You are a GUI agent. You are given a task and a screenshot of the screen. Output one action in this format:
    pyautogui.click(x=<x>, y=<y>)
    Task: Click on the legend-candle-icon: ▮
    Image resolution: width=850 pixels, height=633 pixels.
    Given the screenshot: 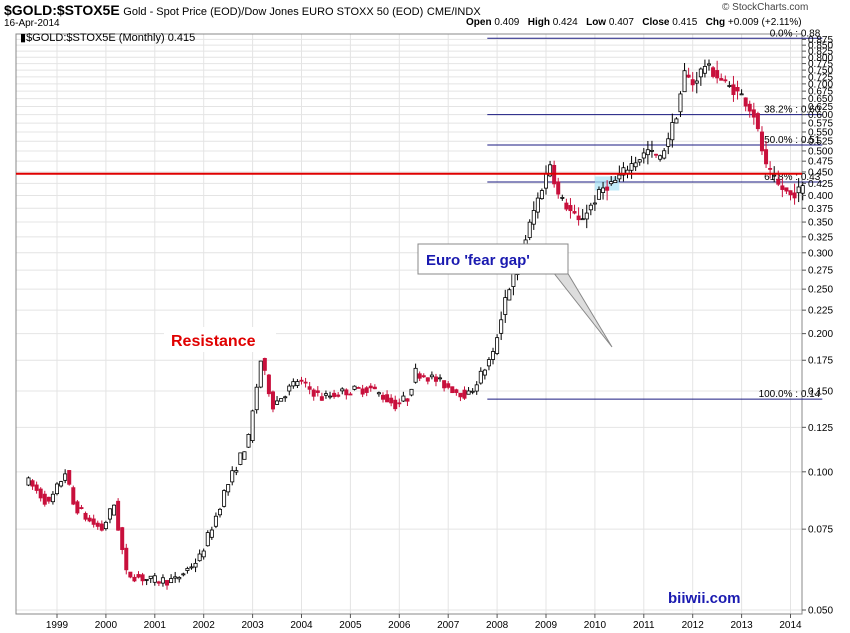 What is the action you would take?
    pyautogui.click(x=23, y=38)
    